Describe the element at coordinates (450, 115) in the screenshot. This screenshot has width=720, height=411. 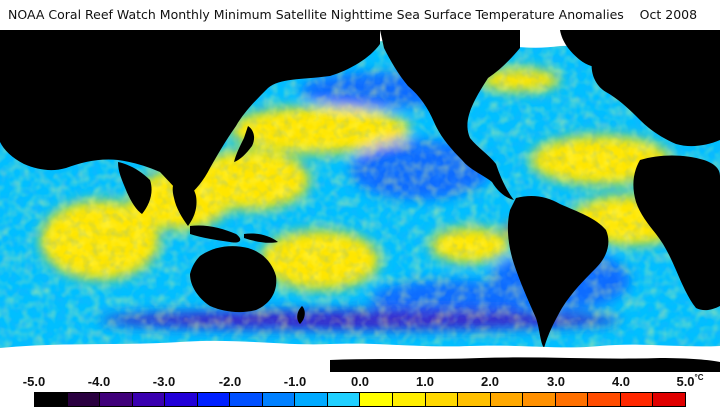
I see `north-america` at that location.